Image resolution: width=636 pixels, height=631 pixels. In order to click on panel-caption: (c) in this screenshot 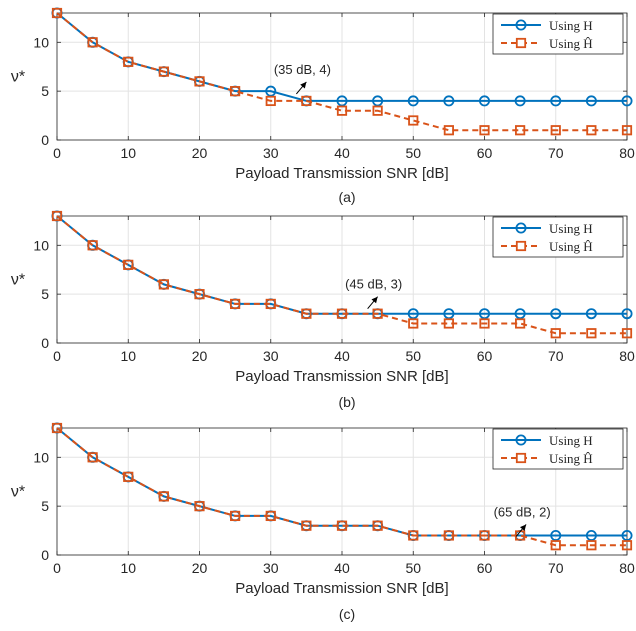, I will do `click(347, 614)`.